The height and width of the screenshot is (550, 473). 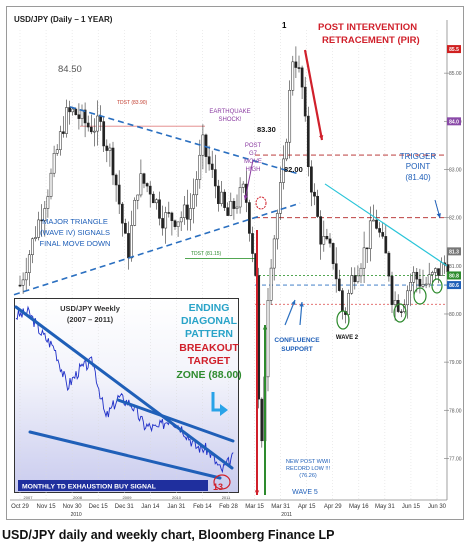 I want to click on annotation-label: 82.00, so click(x=293, y=169).